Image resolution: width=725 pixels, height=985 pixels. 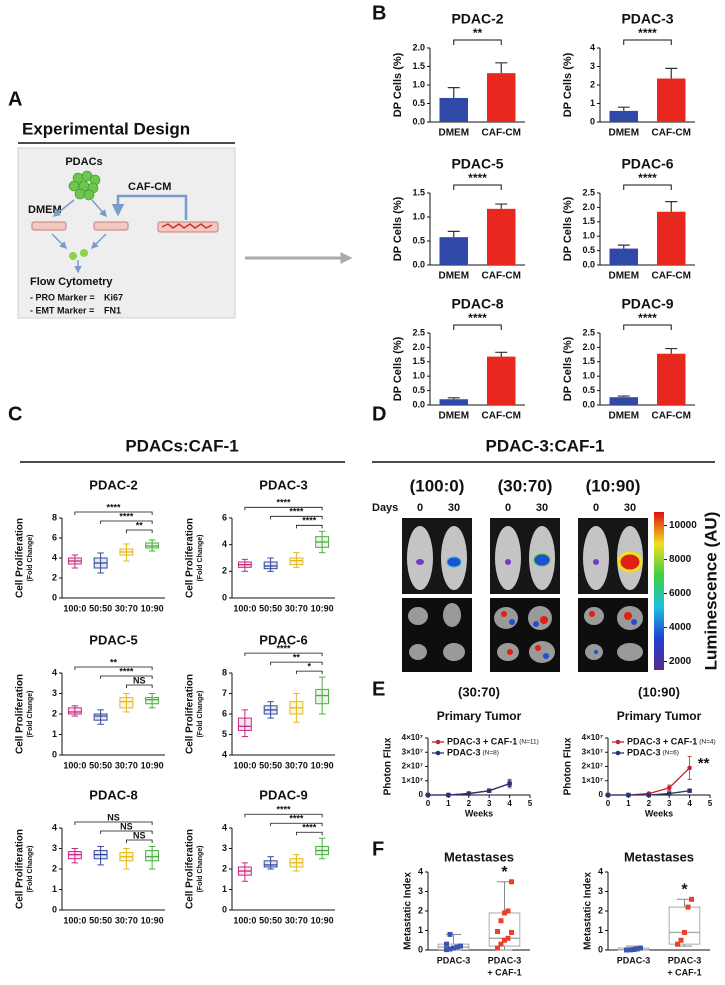 I want to click on colorbar-tick-label: 10000, so click(x=683, y=525).